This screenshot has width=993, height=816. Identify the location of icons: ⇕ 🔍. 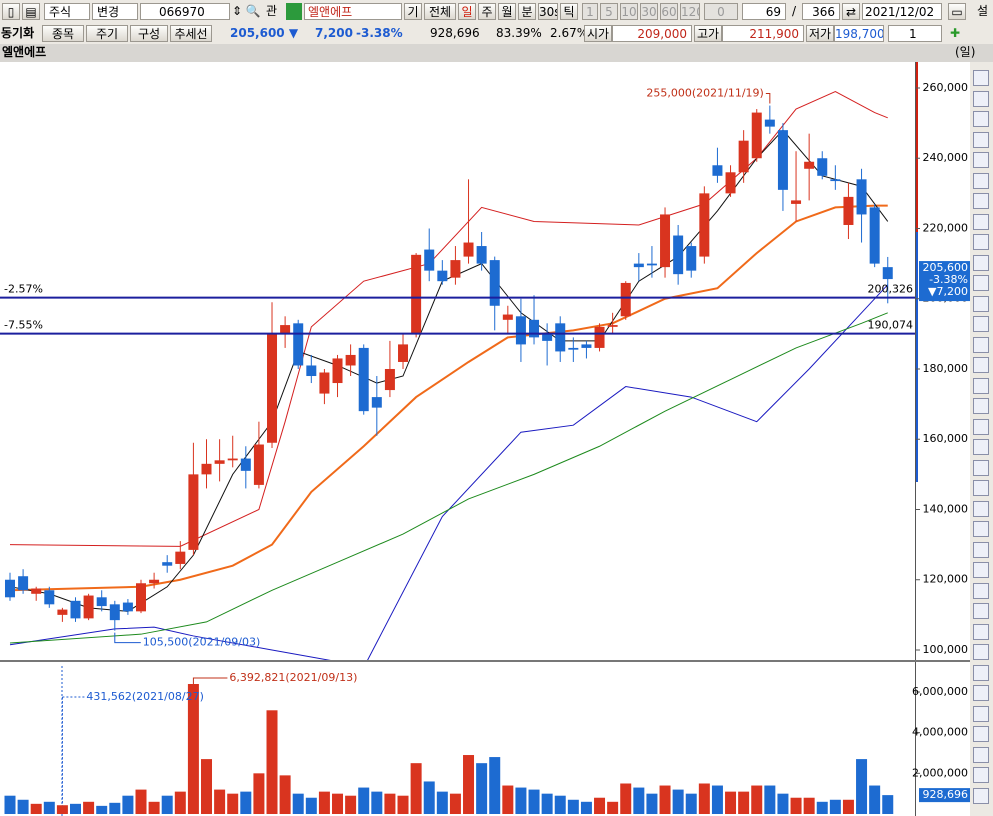
(246, 11).